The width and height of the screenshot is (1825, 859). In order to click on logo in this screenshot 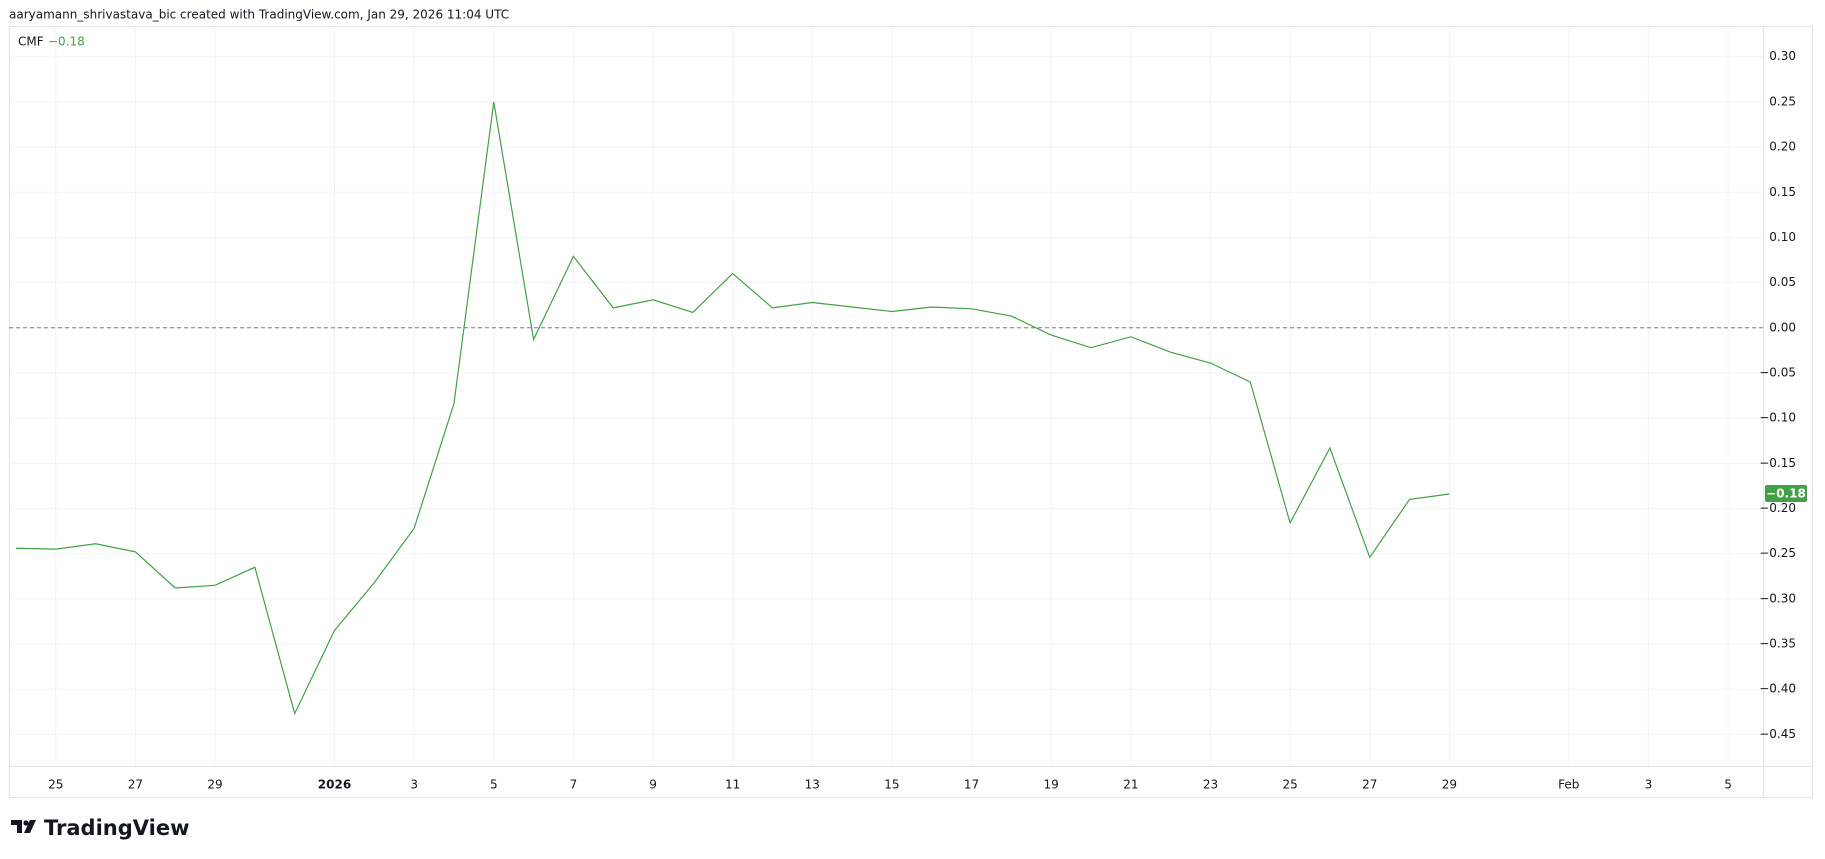, I will do `click(23, 826)`.